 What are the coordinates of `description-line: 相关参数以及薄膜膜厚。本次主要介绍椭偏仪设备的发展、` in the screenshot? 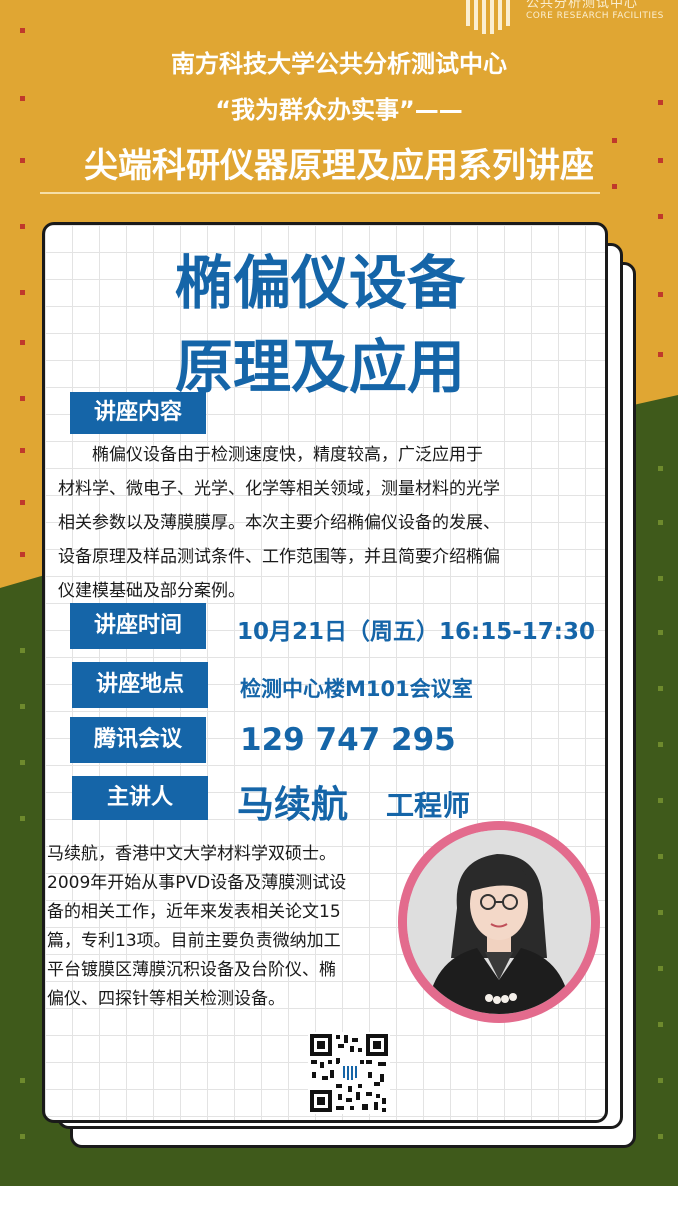 It's located at (279, 523).